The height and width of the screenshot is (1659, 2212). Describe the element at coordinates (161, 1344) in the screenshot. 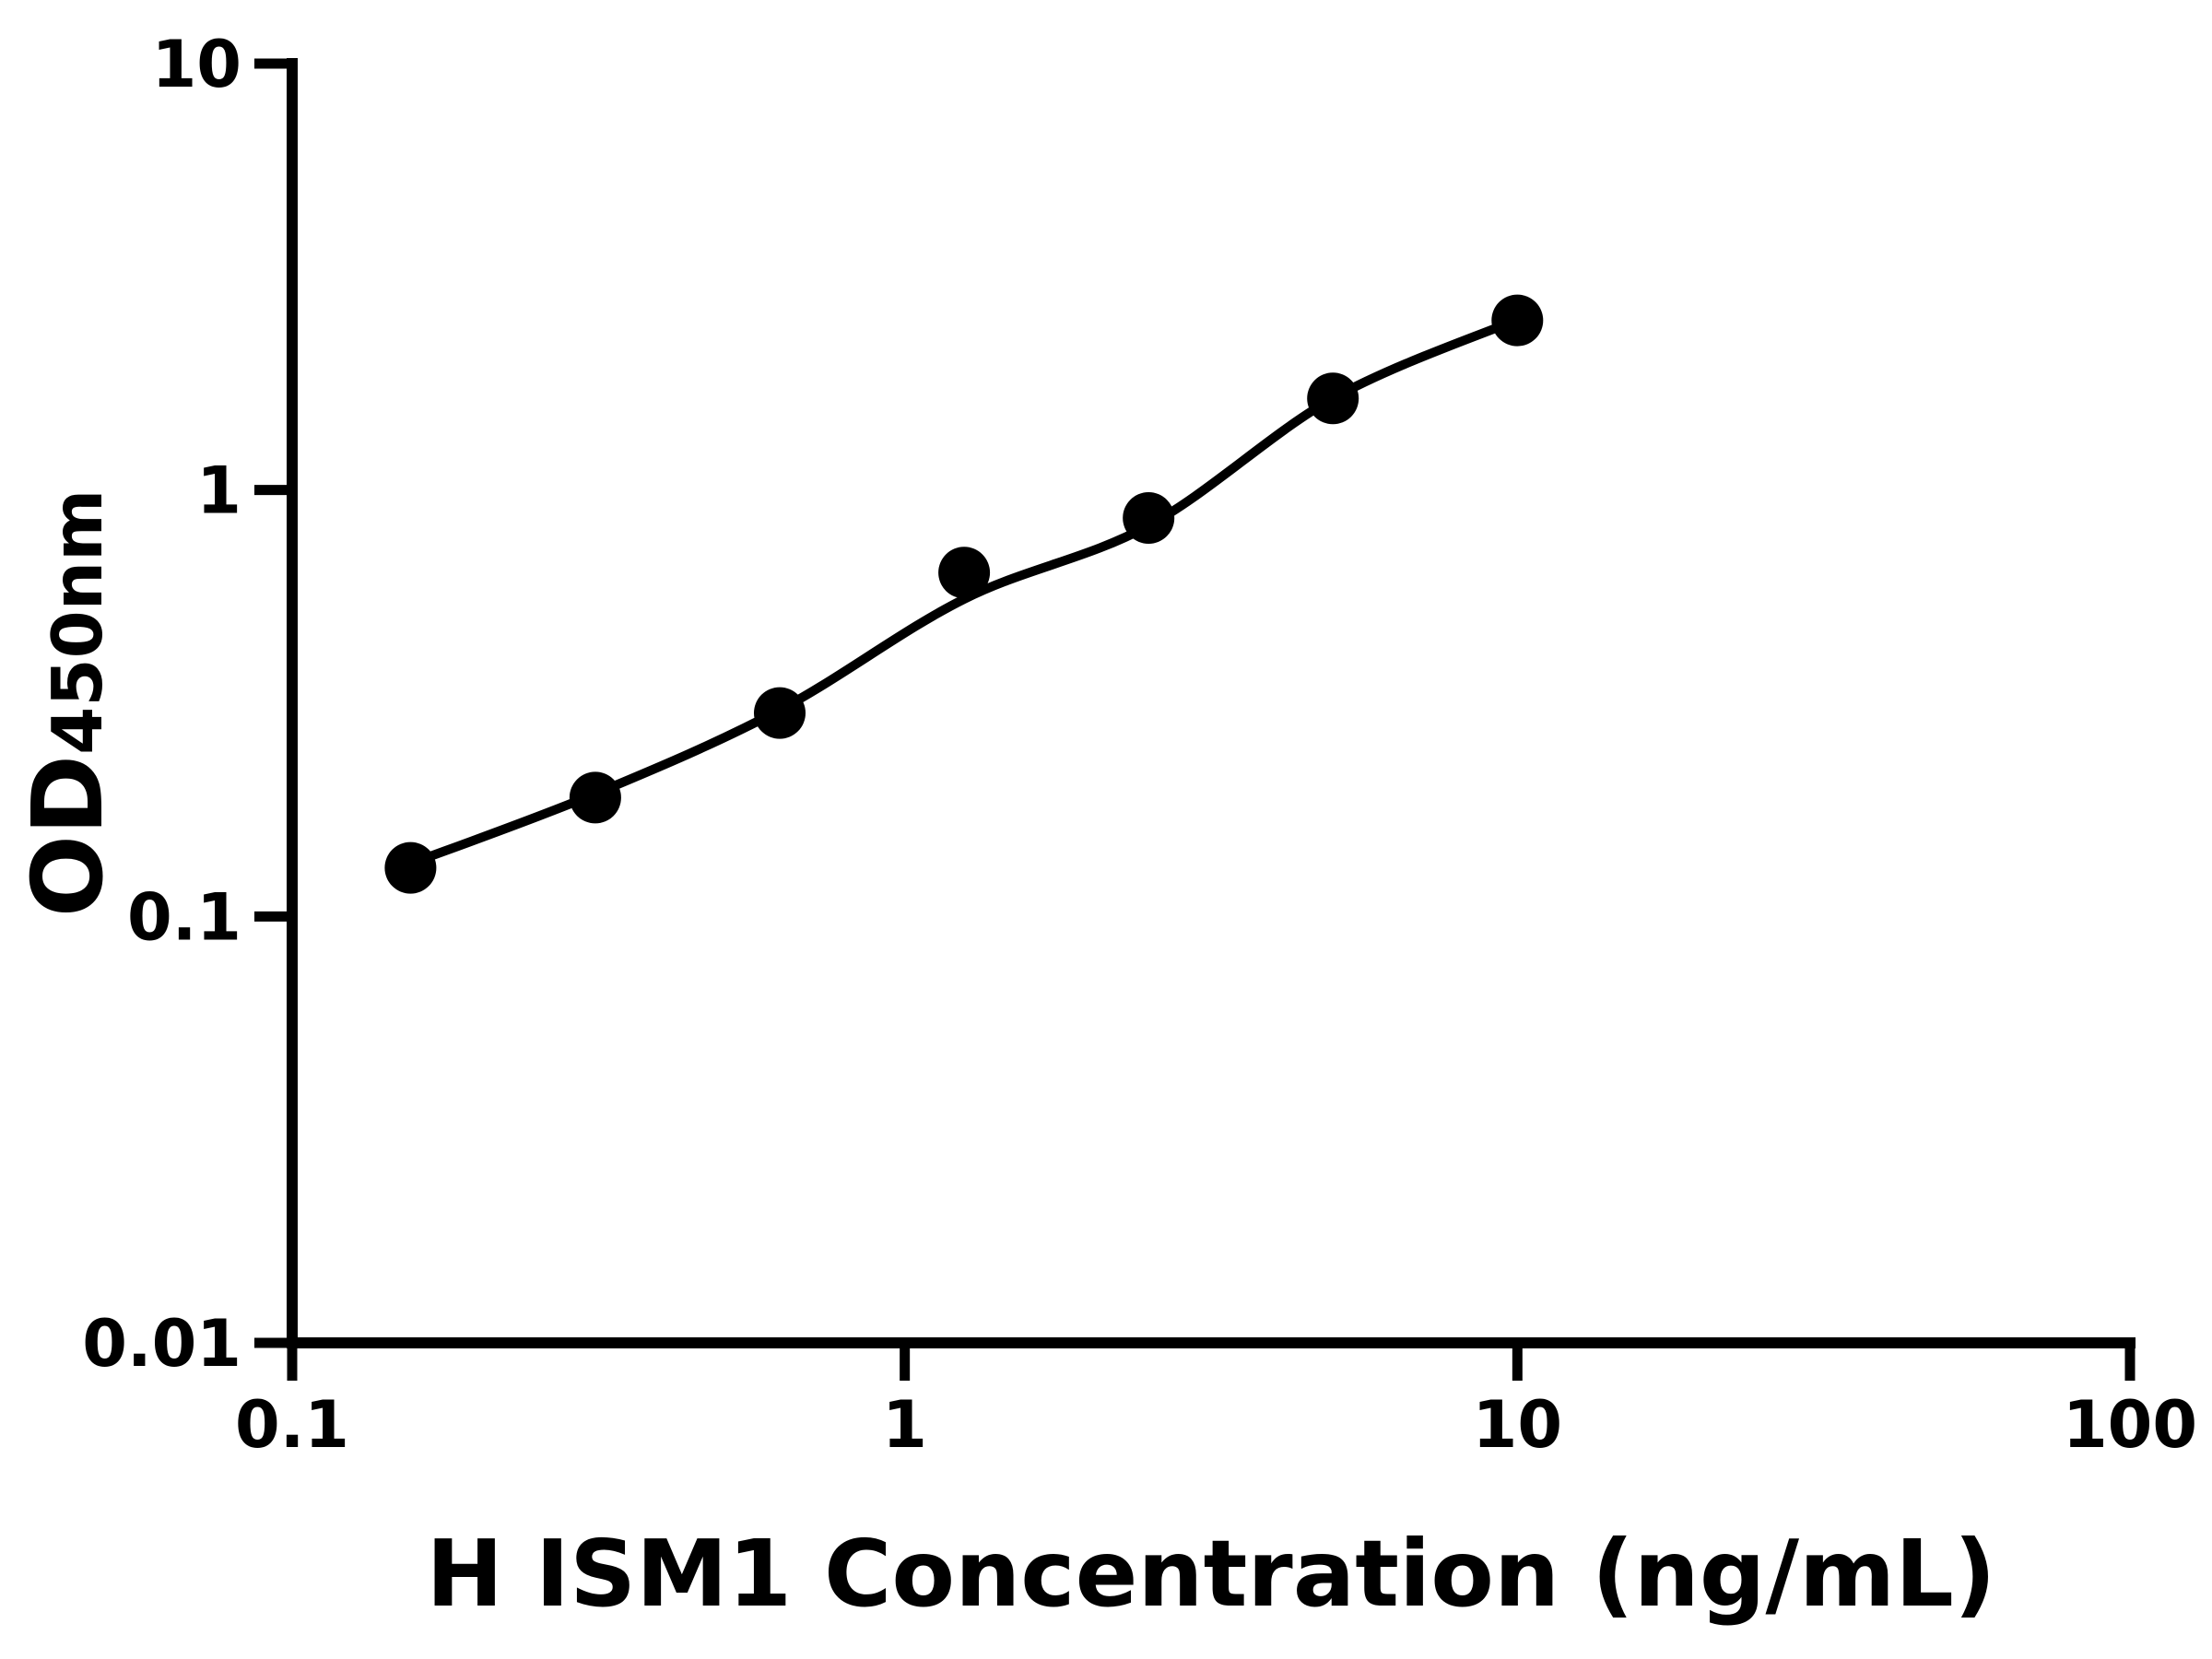

I see `y-tick-label: 0.01` at that location.